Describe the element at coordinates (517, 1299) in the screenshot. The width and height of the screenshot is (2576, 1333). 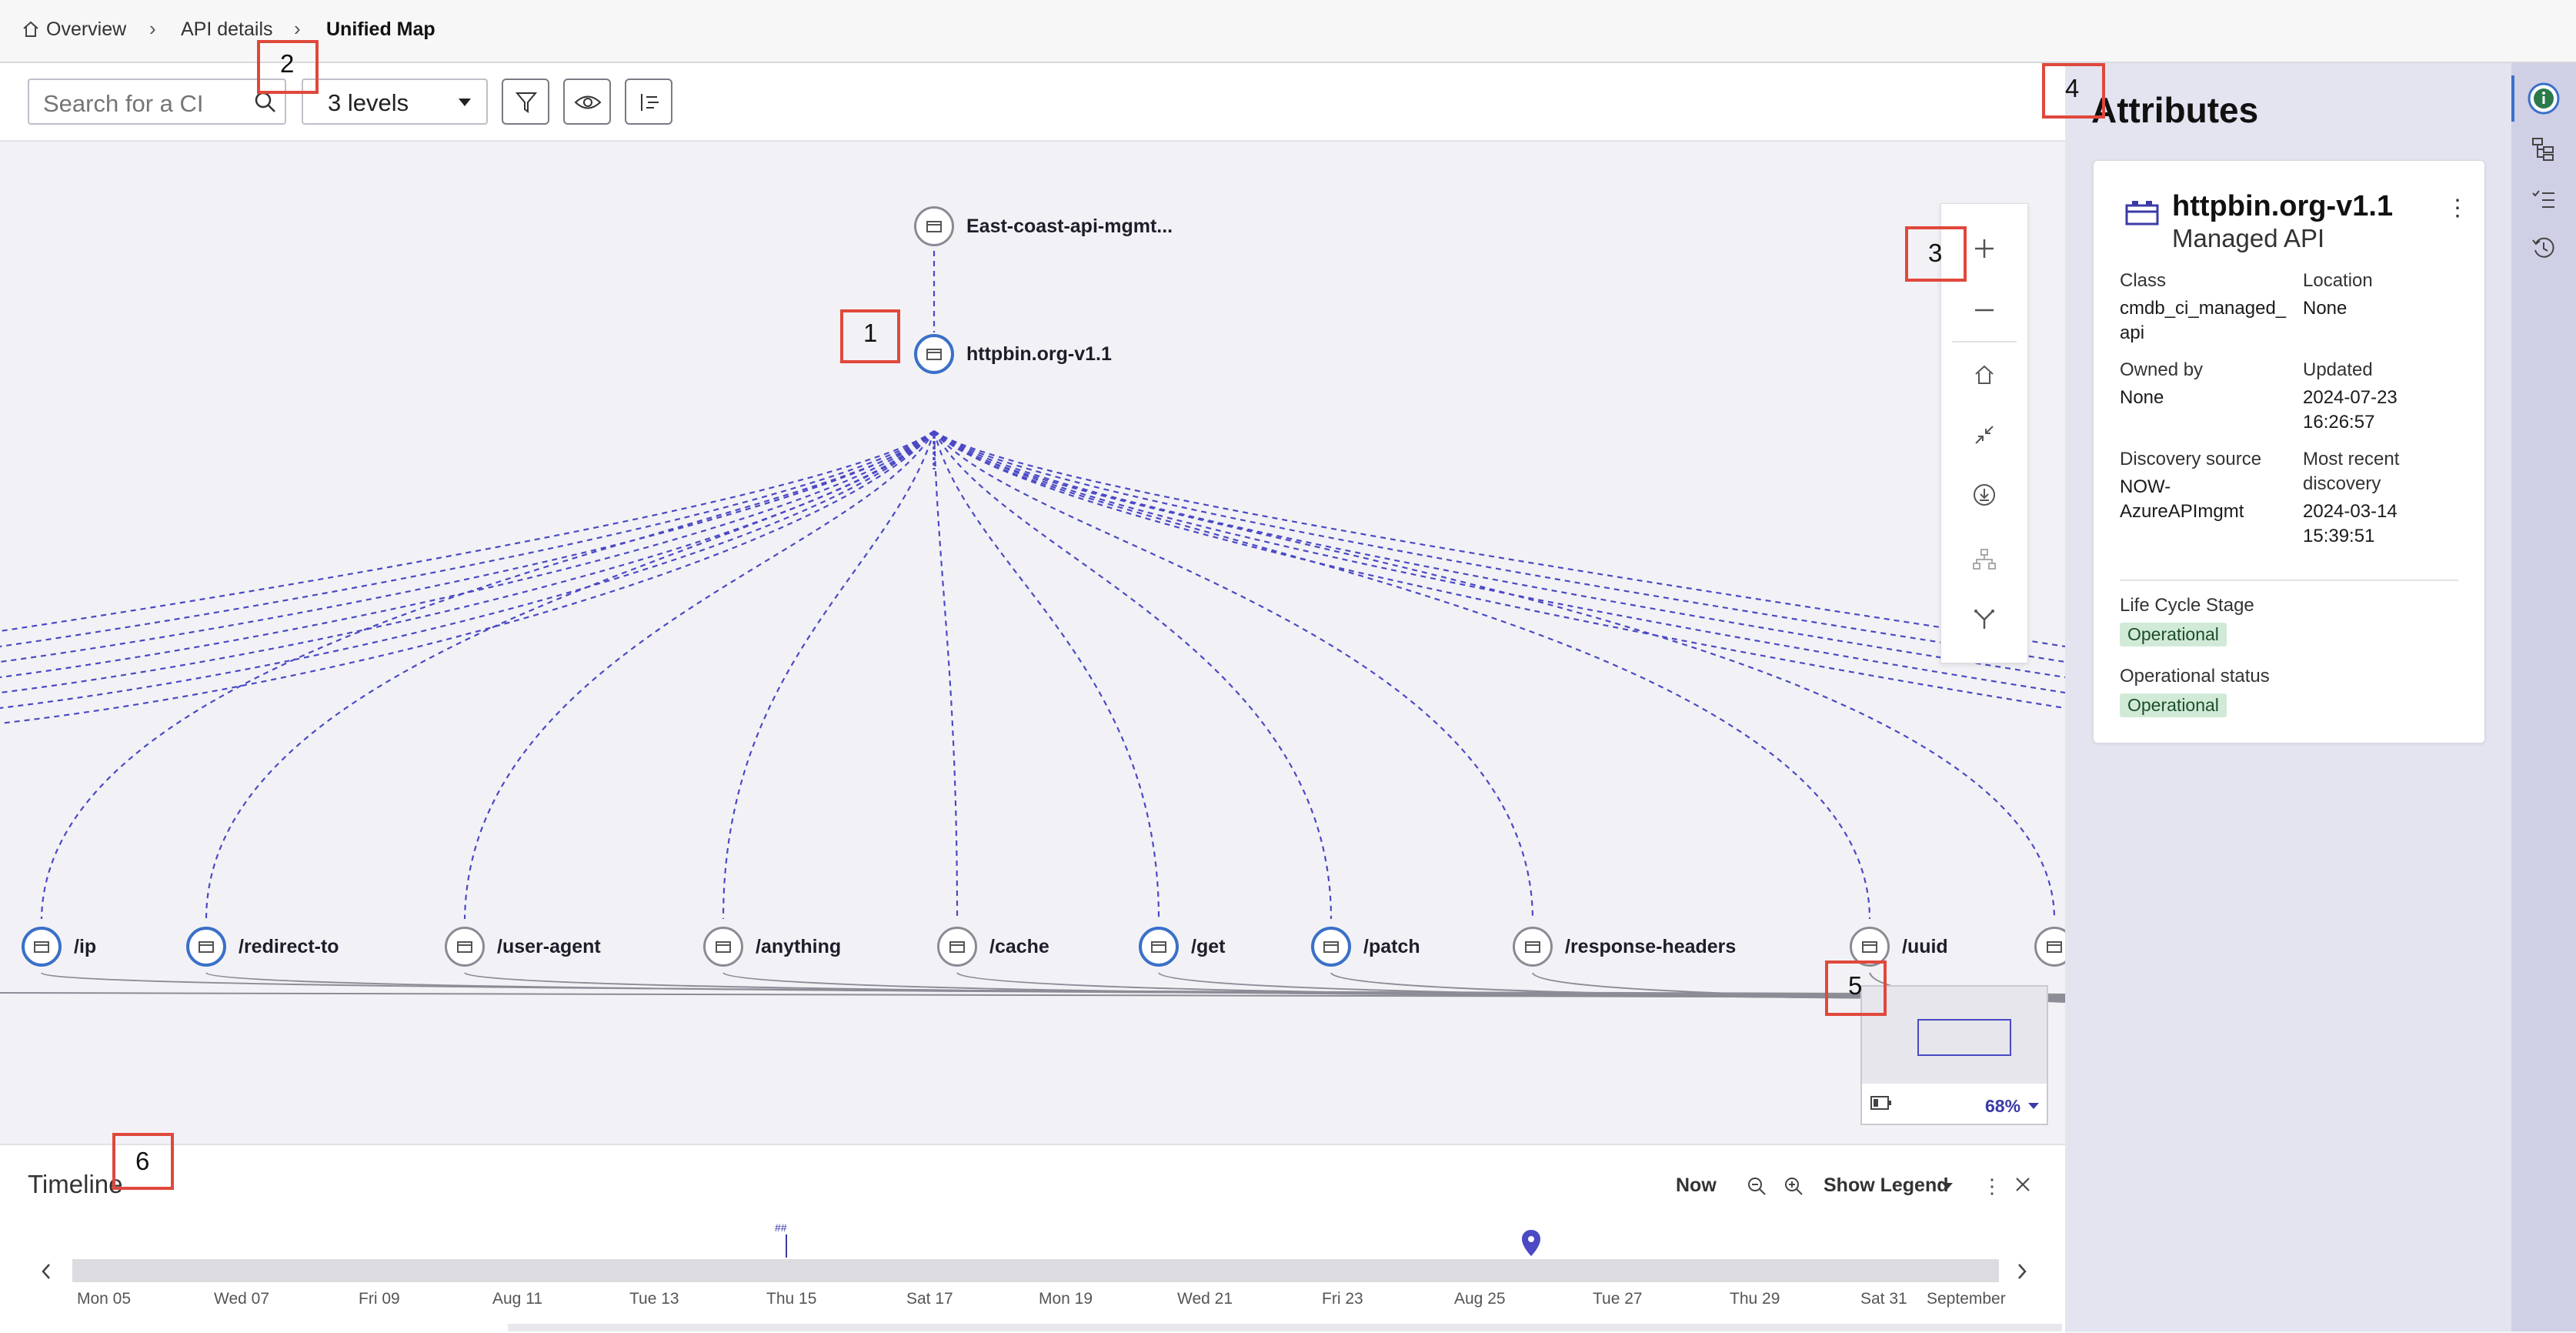
I see `timeline-date: Aug 11` at that location.